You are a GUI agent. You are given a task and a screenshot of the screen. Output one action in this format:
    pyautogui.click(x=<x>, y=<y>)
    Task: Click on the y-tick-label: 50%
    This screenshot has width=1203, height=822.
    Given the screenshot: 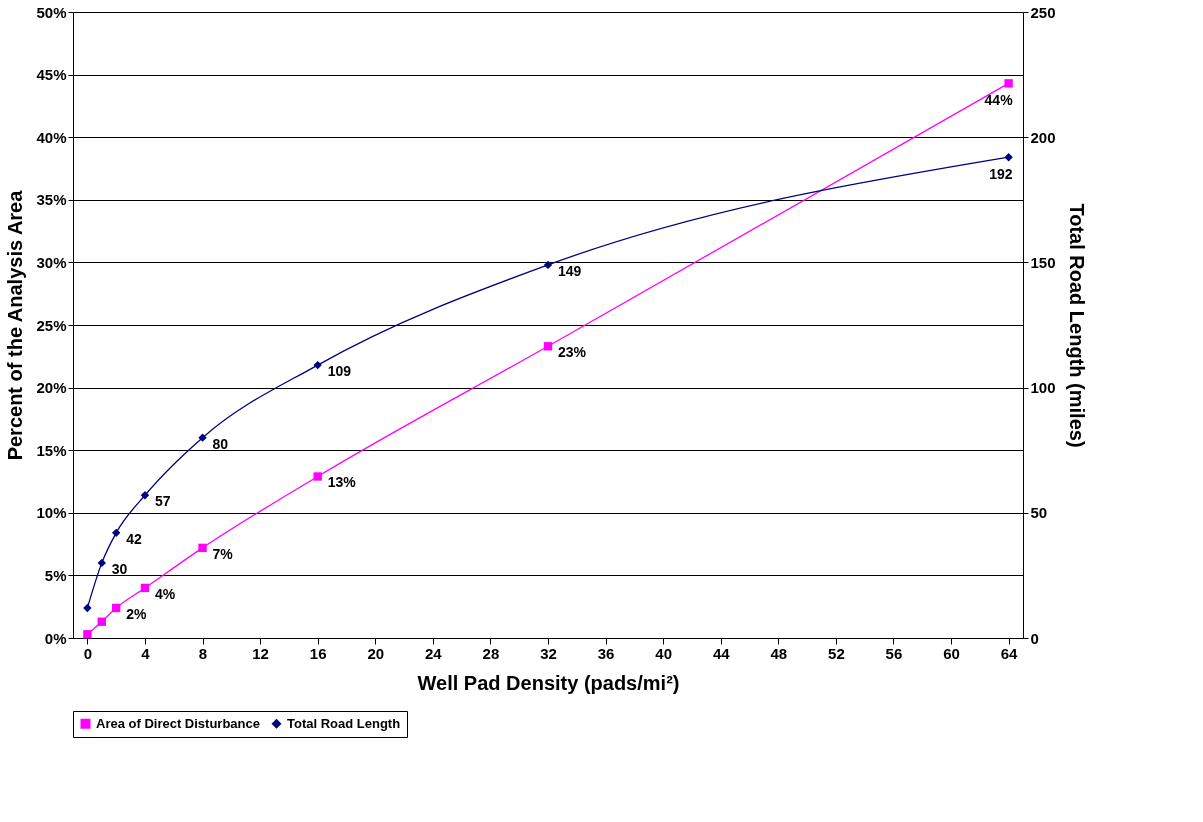 What is the action you would take?
    pyautogui.click(x=51, y=12)
    